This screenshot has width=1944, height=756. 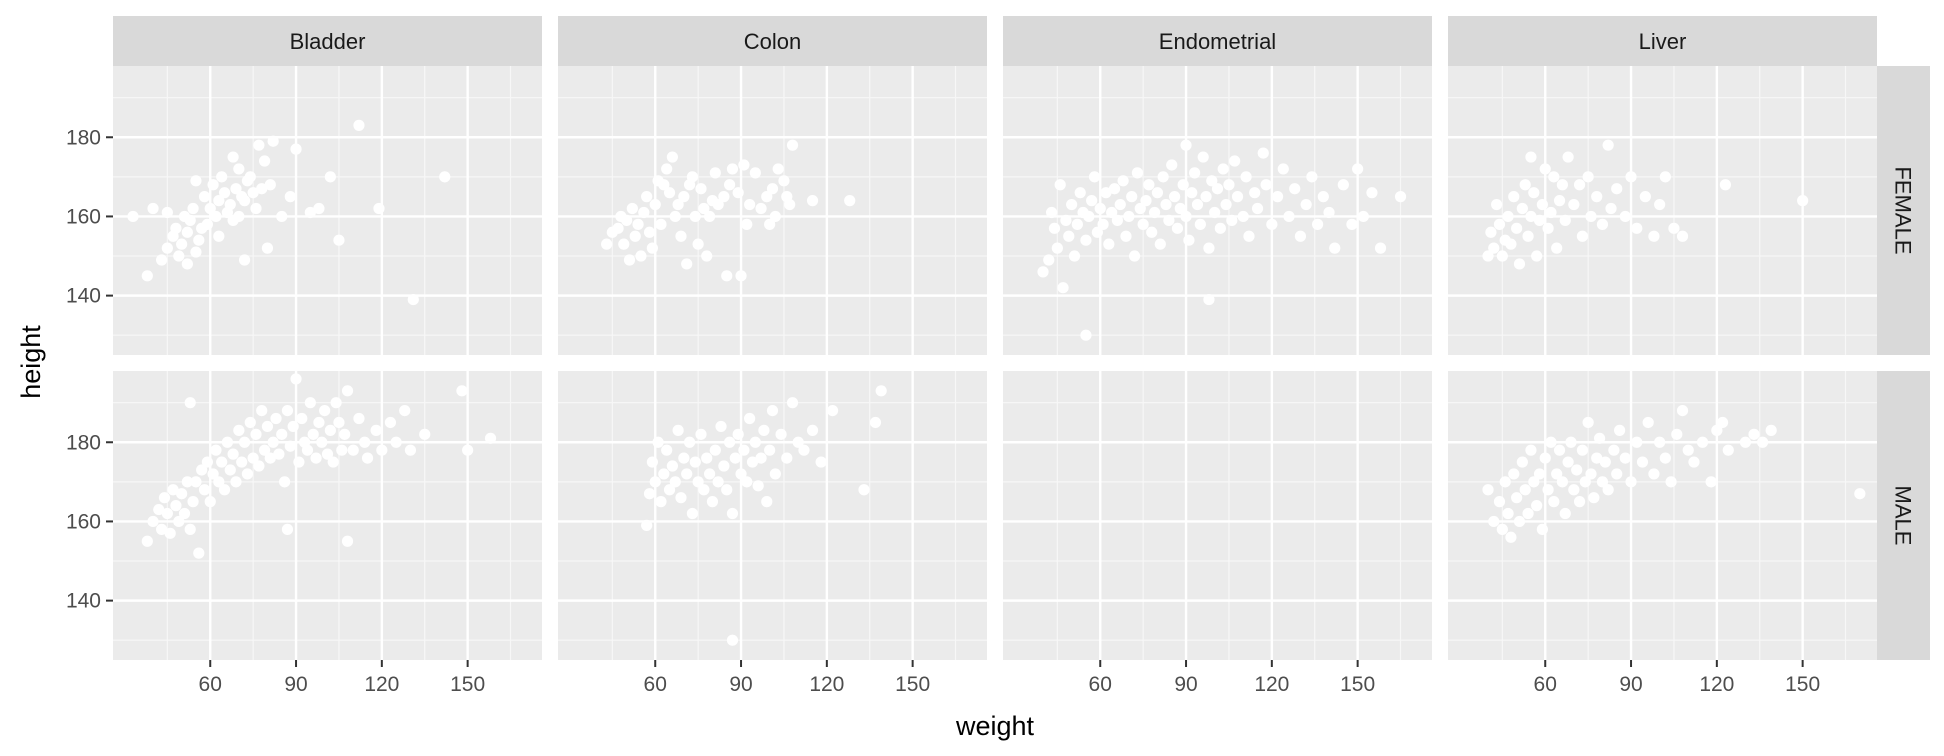 What do you see at coordinates (1630, 684) in the screenshot?
I see `x-tick-label: 90` at bounding box center [1630, 684].